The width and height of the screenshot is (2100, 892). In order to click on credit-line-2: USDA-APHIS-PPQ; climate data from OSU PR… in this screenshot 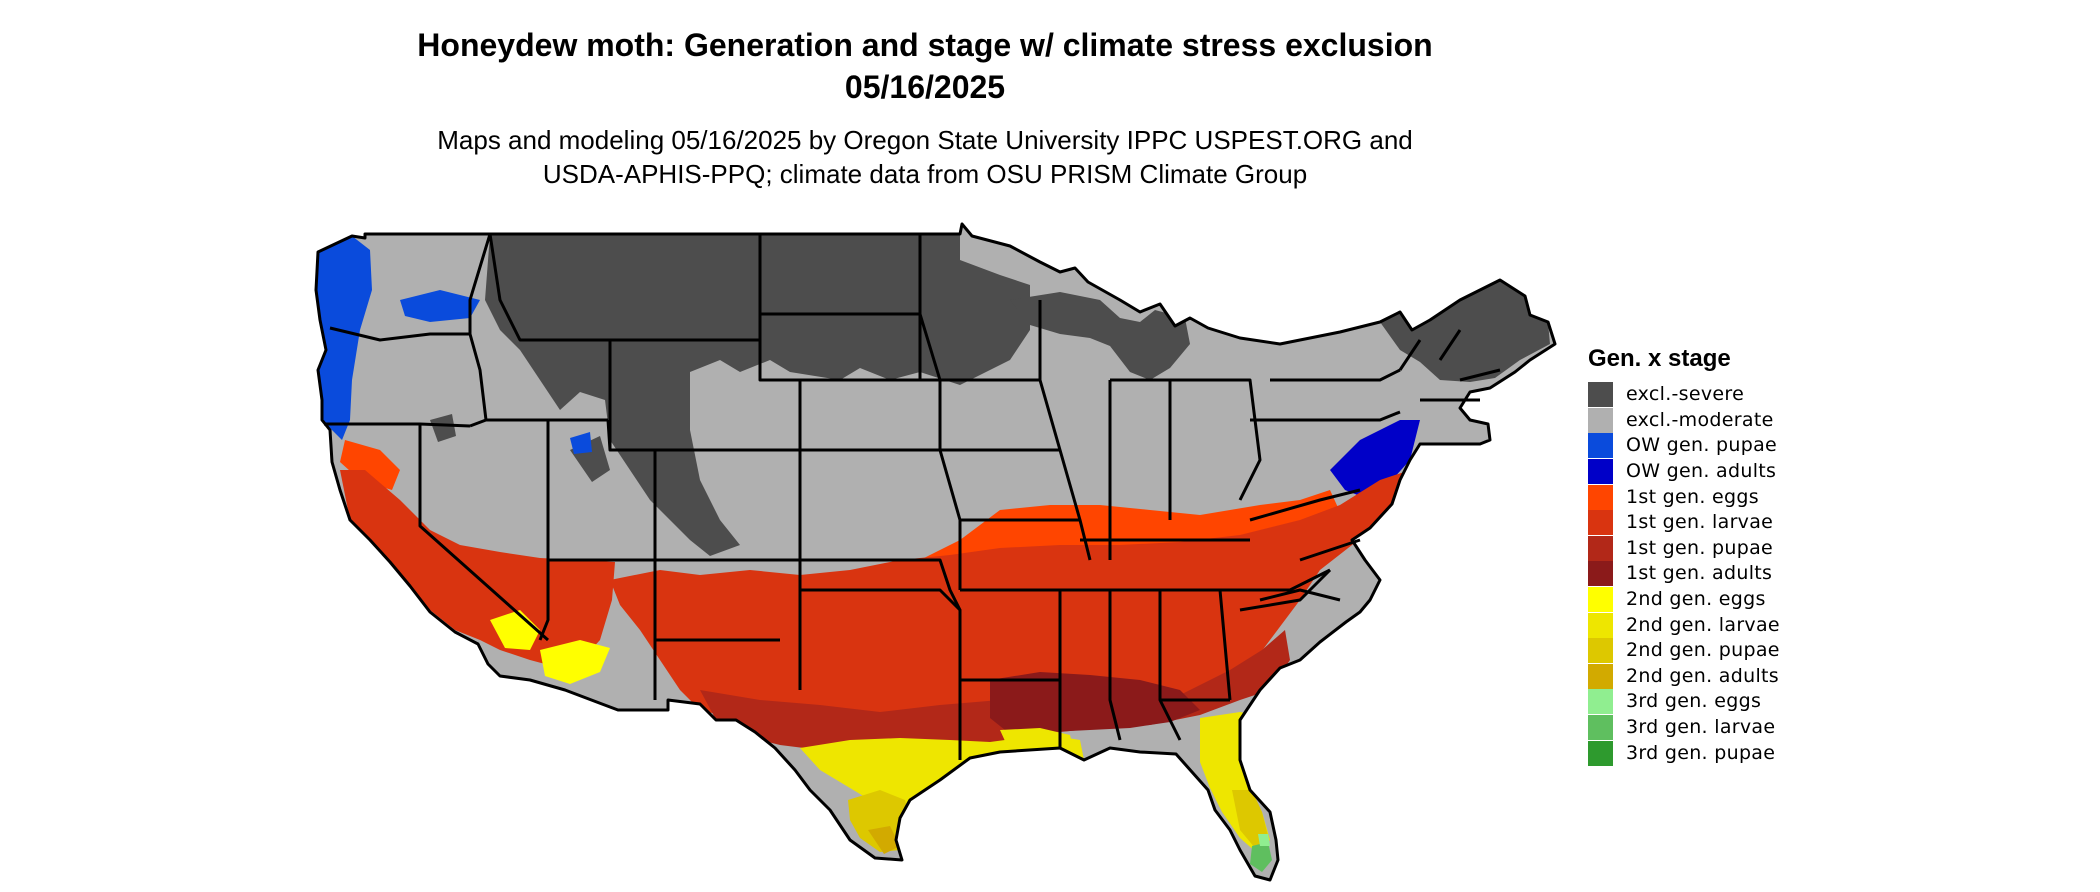, I will do `click(925, 174)`.